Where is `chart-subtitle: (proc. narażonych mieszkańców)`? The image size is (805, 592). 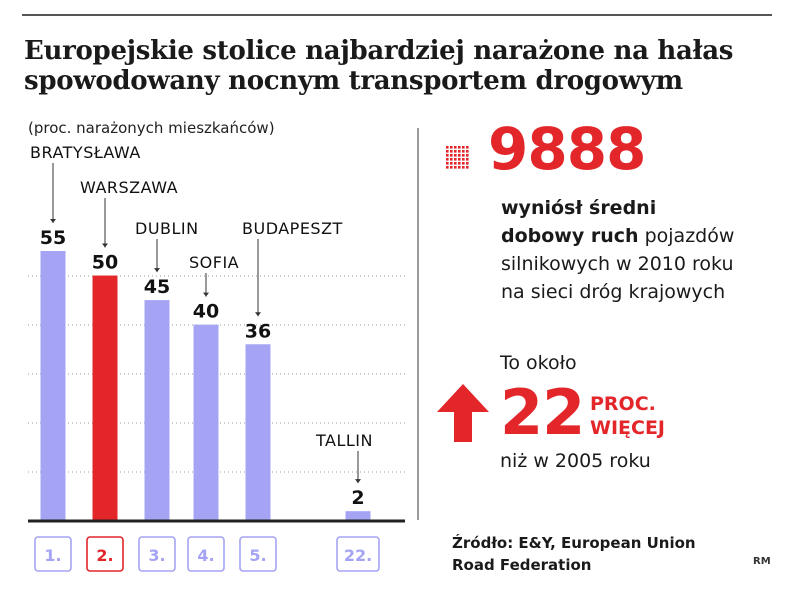 chart-subtitle: (proc. narażonych mieszkańców) is located at coordinates (151, 128).